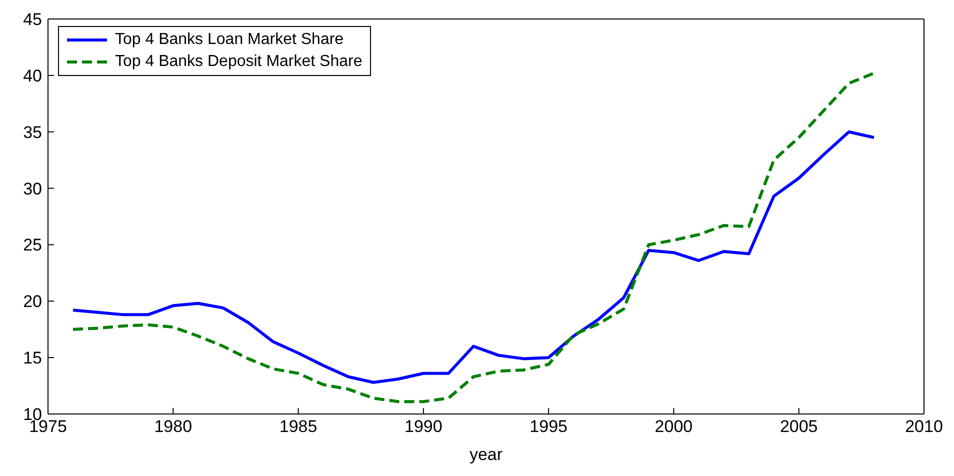 The height and width of the screenshot is (476, 954). What do you see at coordinates (238, 62) in the screenshot?
I see `legend-label: Top 4 Banks Deposit Market Share` at bounding box center [238, 62].